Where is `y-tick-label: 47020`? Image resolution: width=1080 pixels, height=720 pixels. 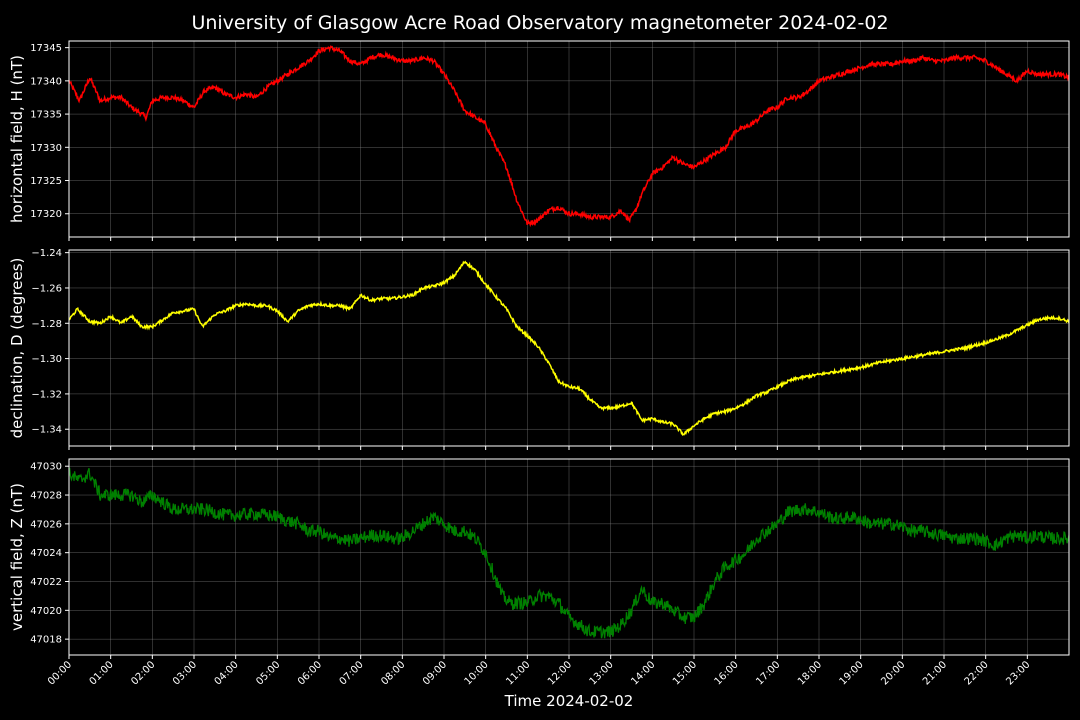 y-tick-label: 47020 is located at coordinates (46, 611).